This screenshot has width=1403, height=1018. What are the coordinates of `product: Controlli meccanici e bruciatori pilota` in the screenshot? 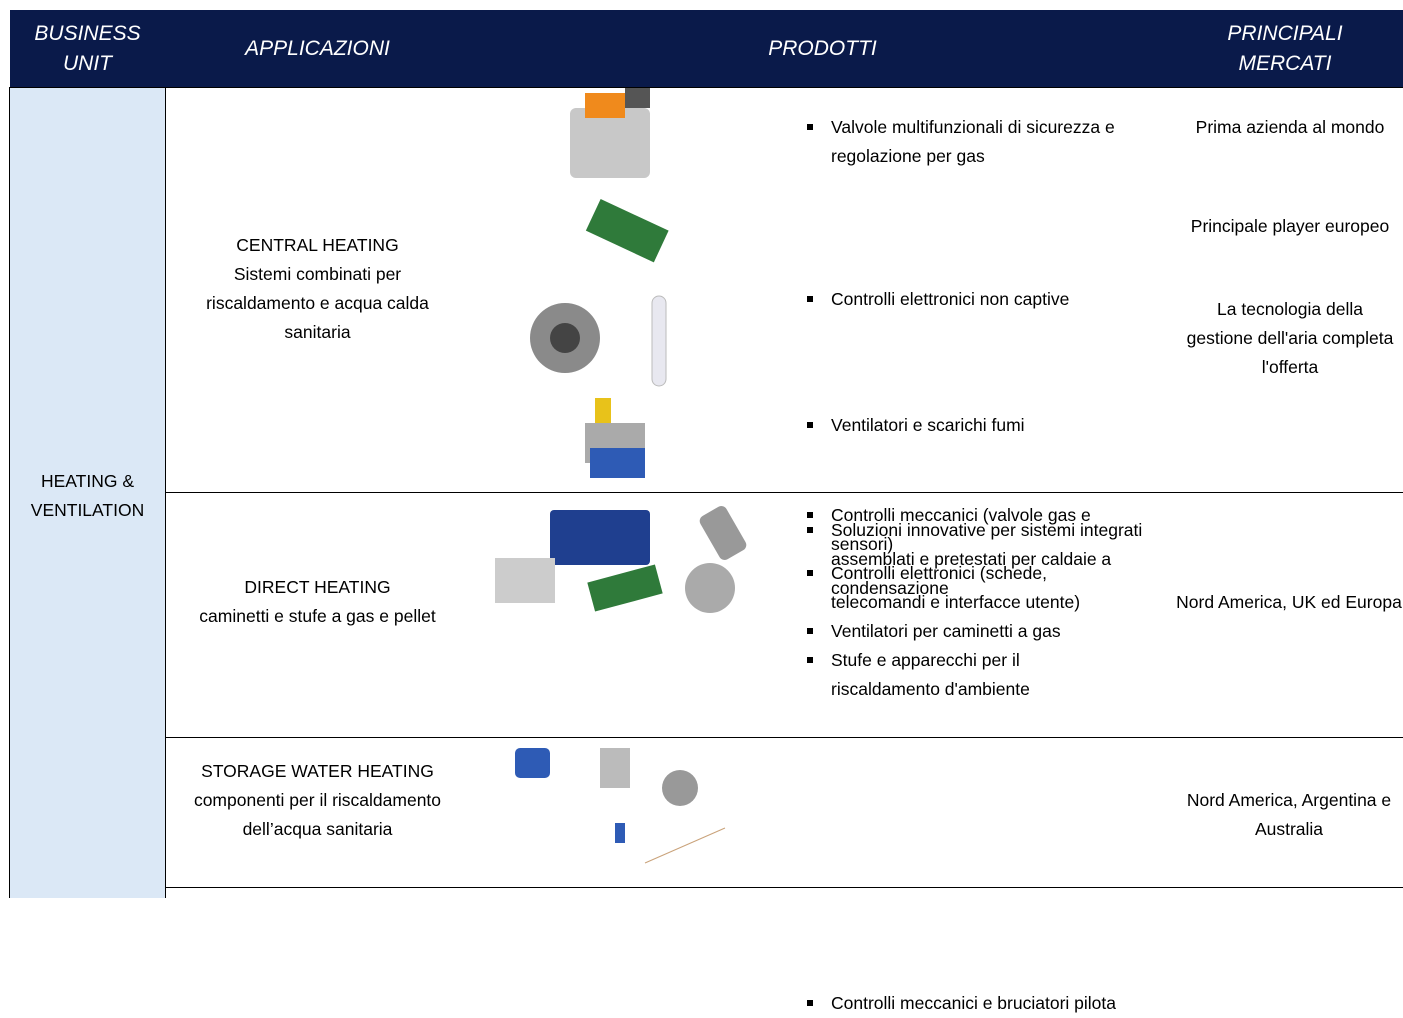 It's located at (977, 1003).